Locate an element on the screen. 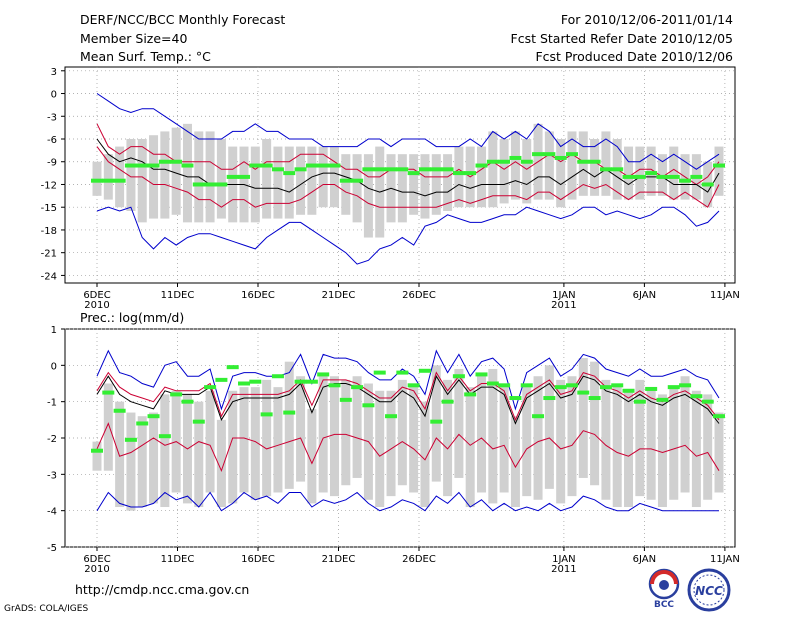 This screenshot has height=618, width=800. y-tick-label: -5 is located at coordinates (52, 548).